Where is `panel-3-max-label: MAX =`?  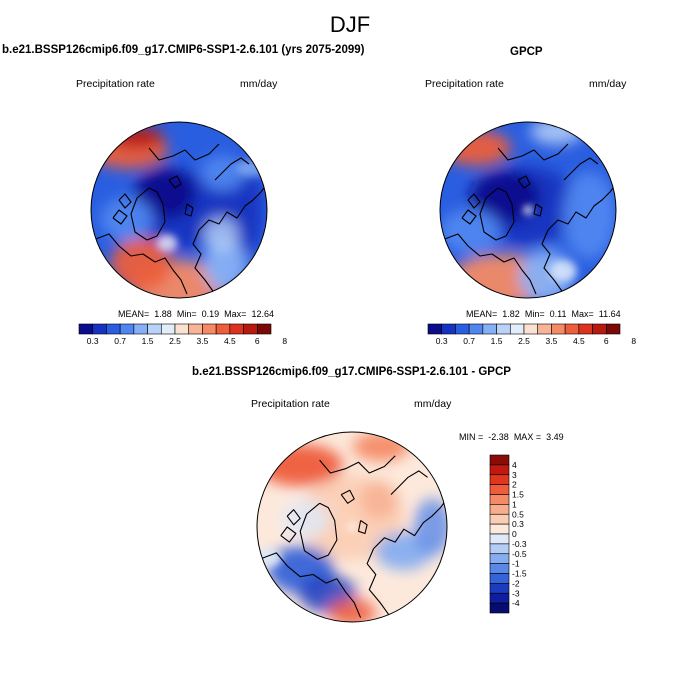 panel-3-max-label: MAX = is located at coordinates (527, 437).